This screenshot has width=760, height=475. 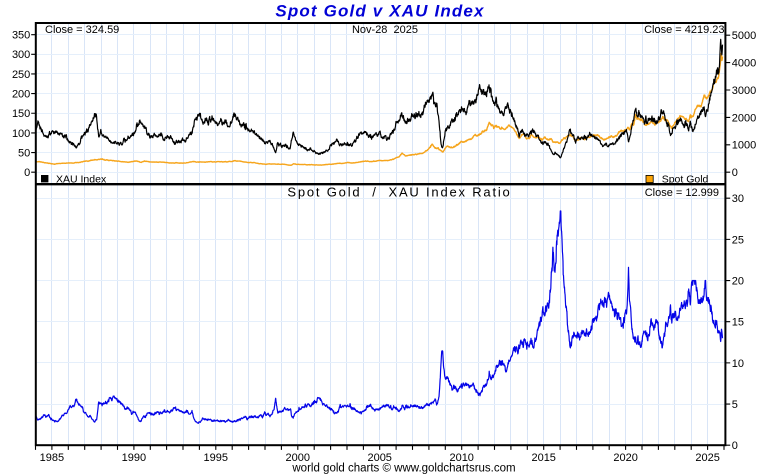 I want to click on svg-text: 1990, so click(x=134, y=458).